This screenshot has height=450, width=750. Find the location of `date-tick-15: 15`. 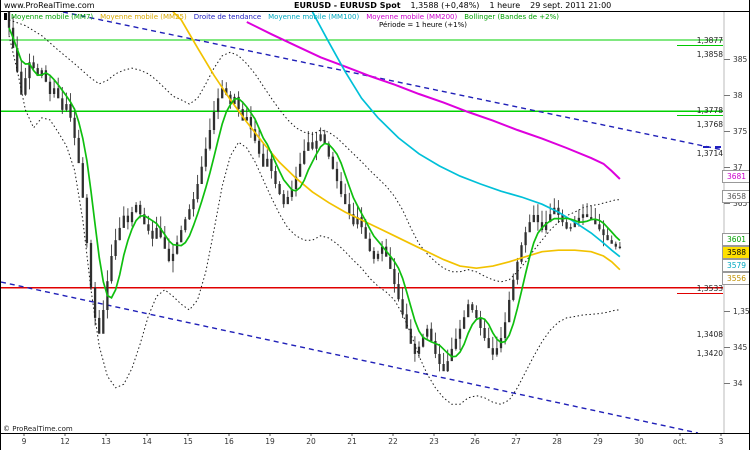

date-tick-15: 15 is located at coordinates (188, 441).